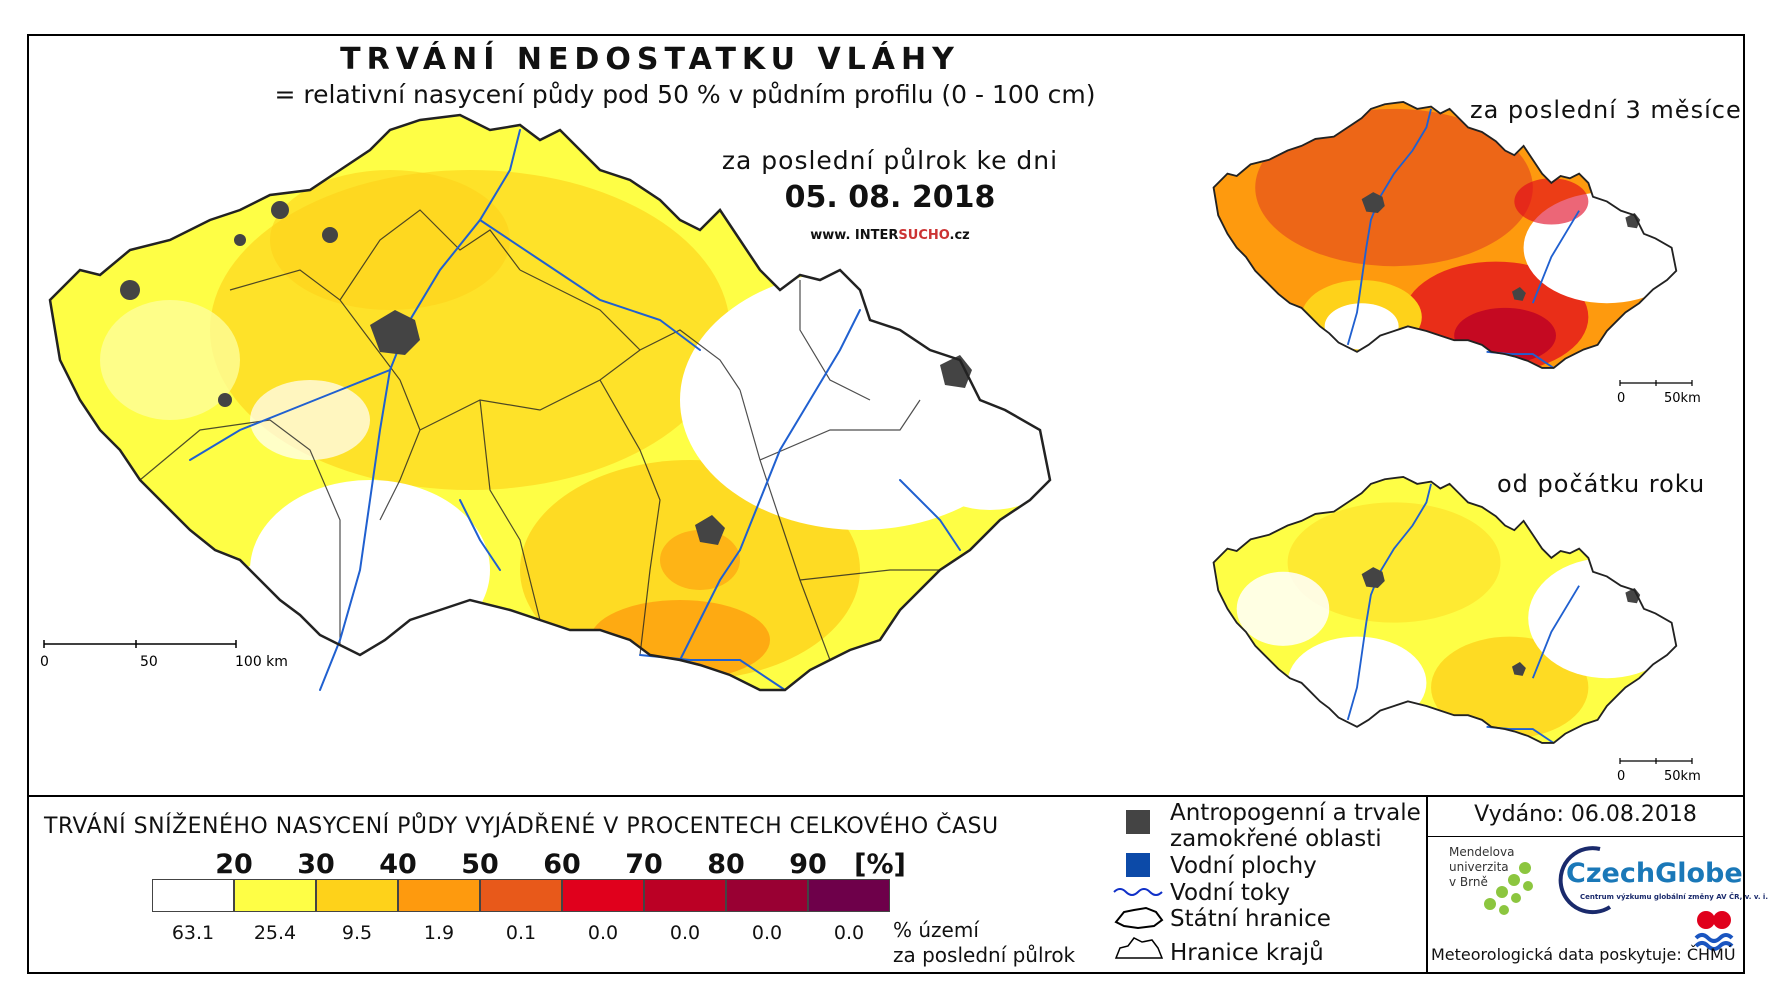  What do you see at coordinates (1621, 776) in the screenshot?
I see `inset-bottom-scale-0: 0` at bounding box center [1621, 776].